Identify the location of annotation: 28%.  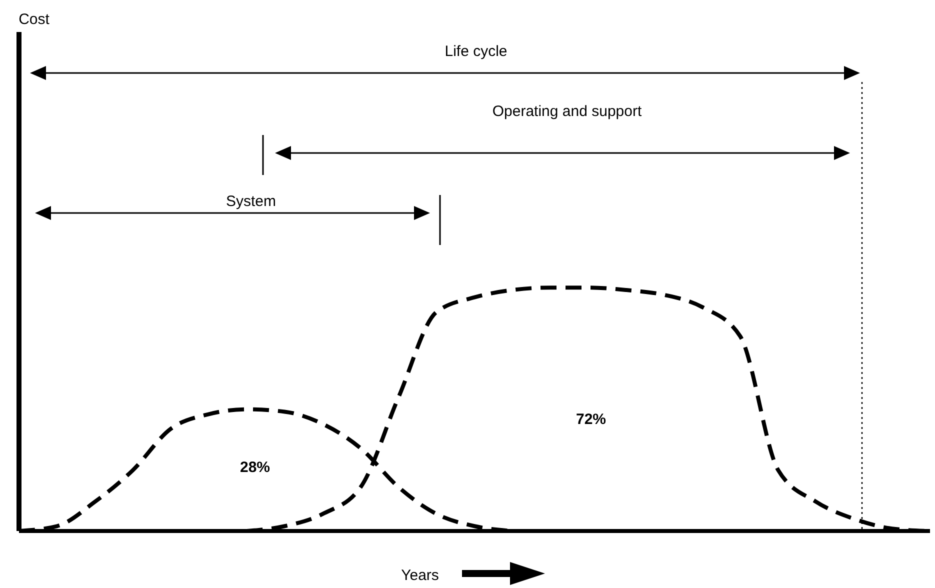
(255, 467).